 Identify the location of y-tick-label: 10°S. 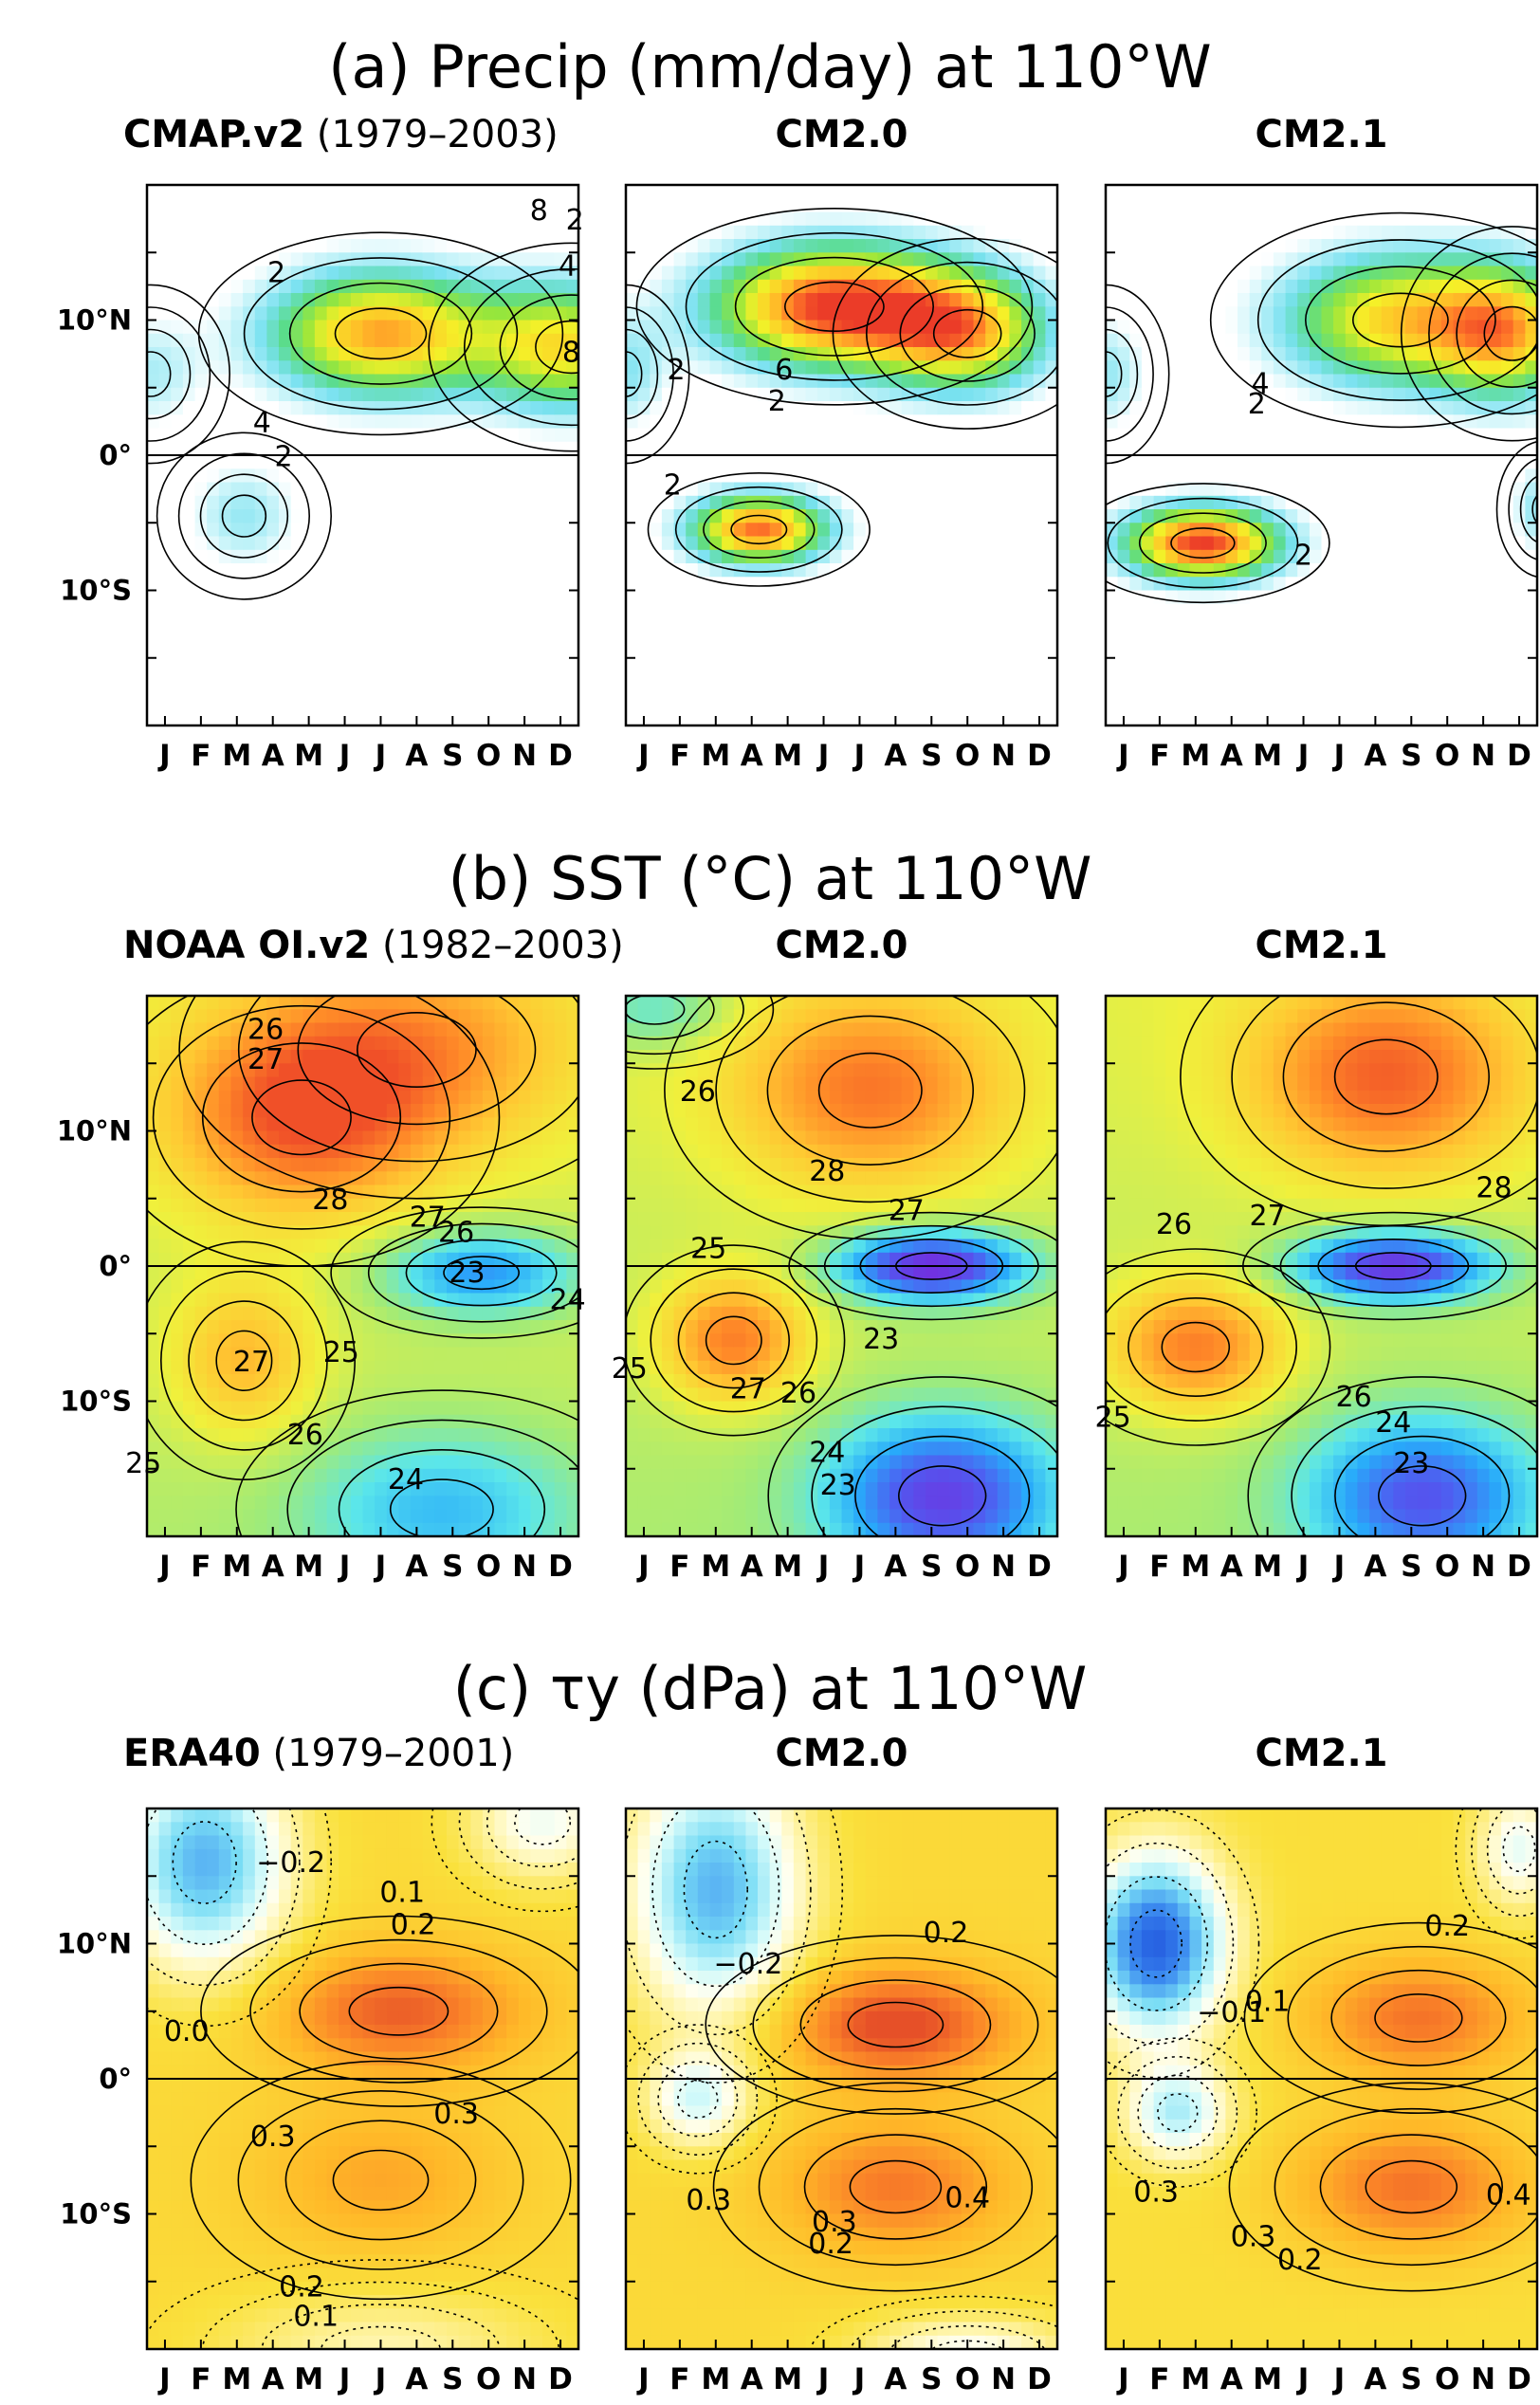
(96, 591).